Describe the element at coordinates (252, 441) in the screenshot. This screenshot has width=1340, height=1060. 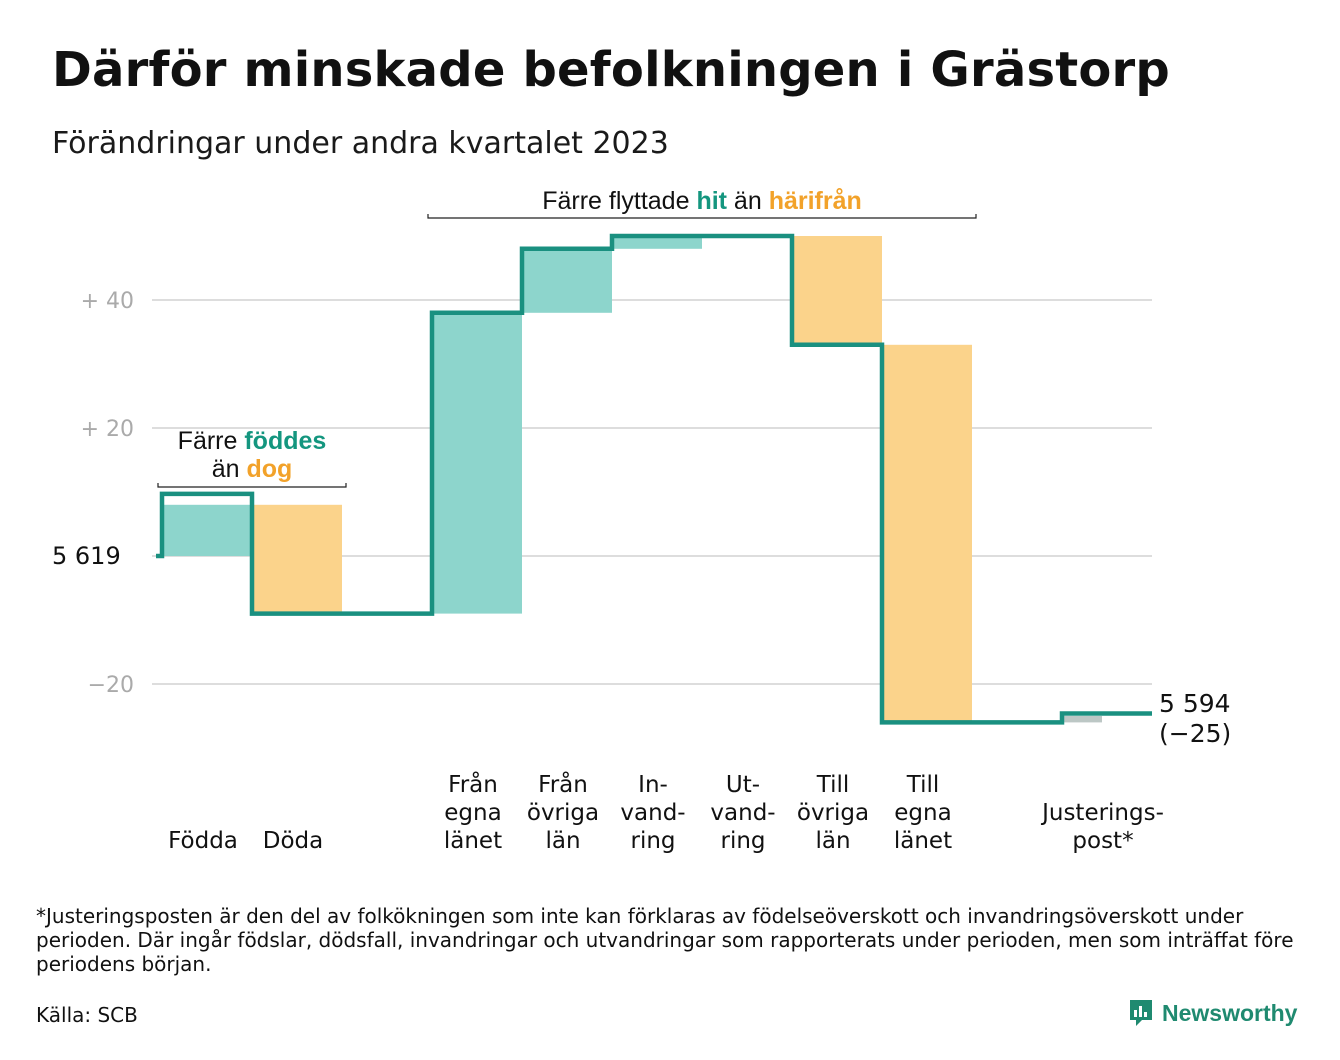
I see `annotation-text: Färre föddes` at that location.